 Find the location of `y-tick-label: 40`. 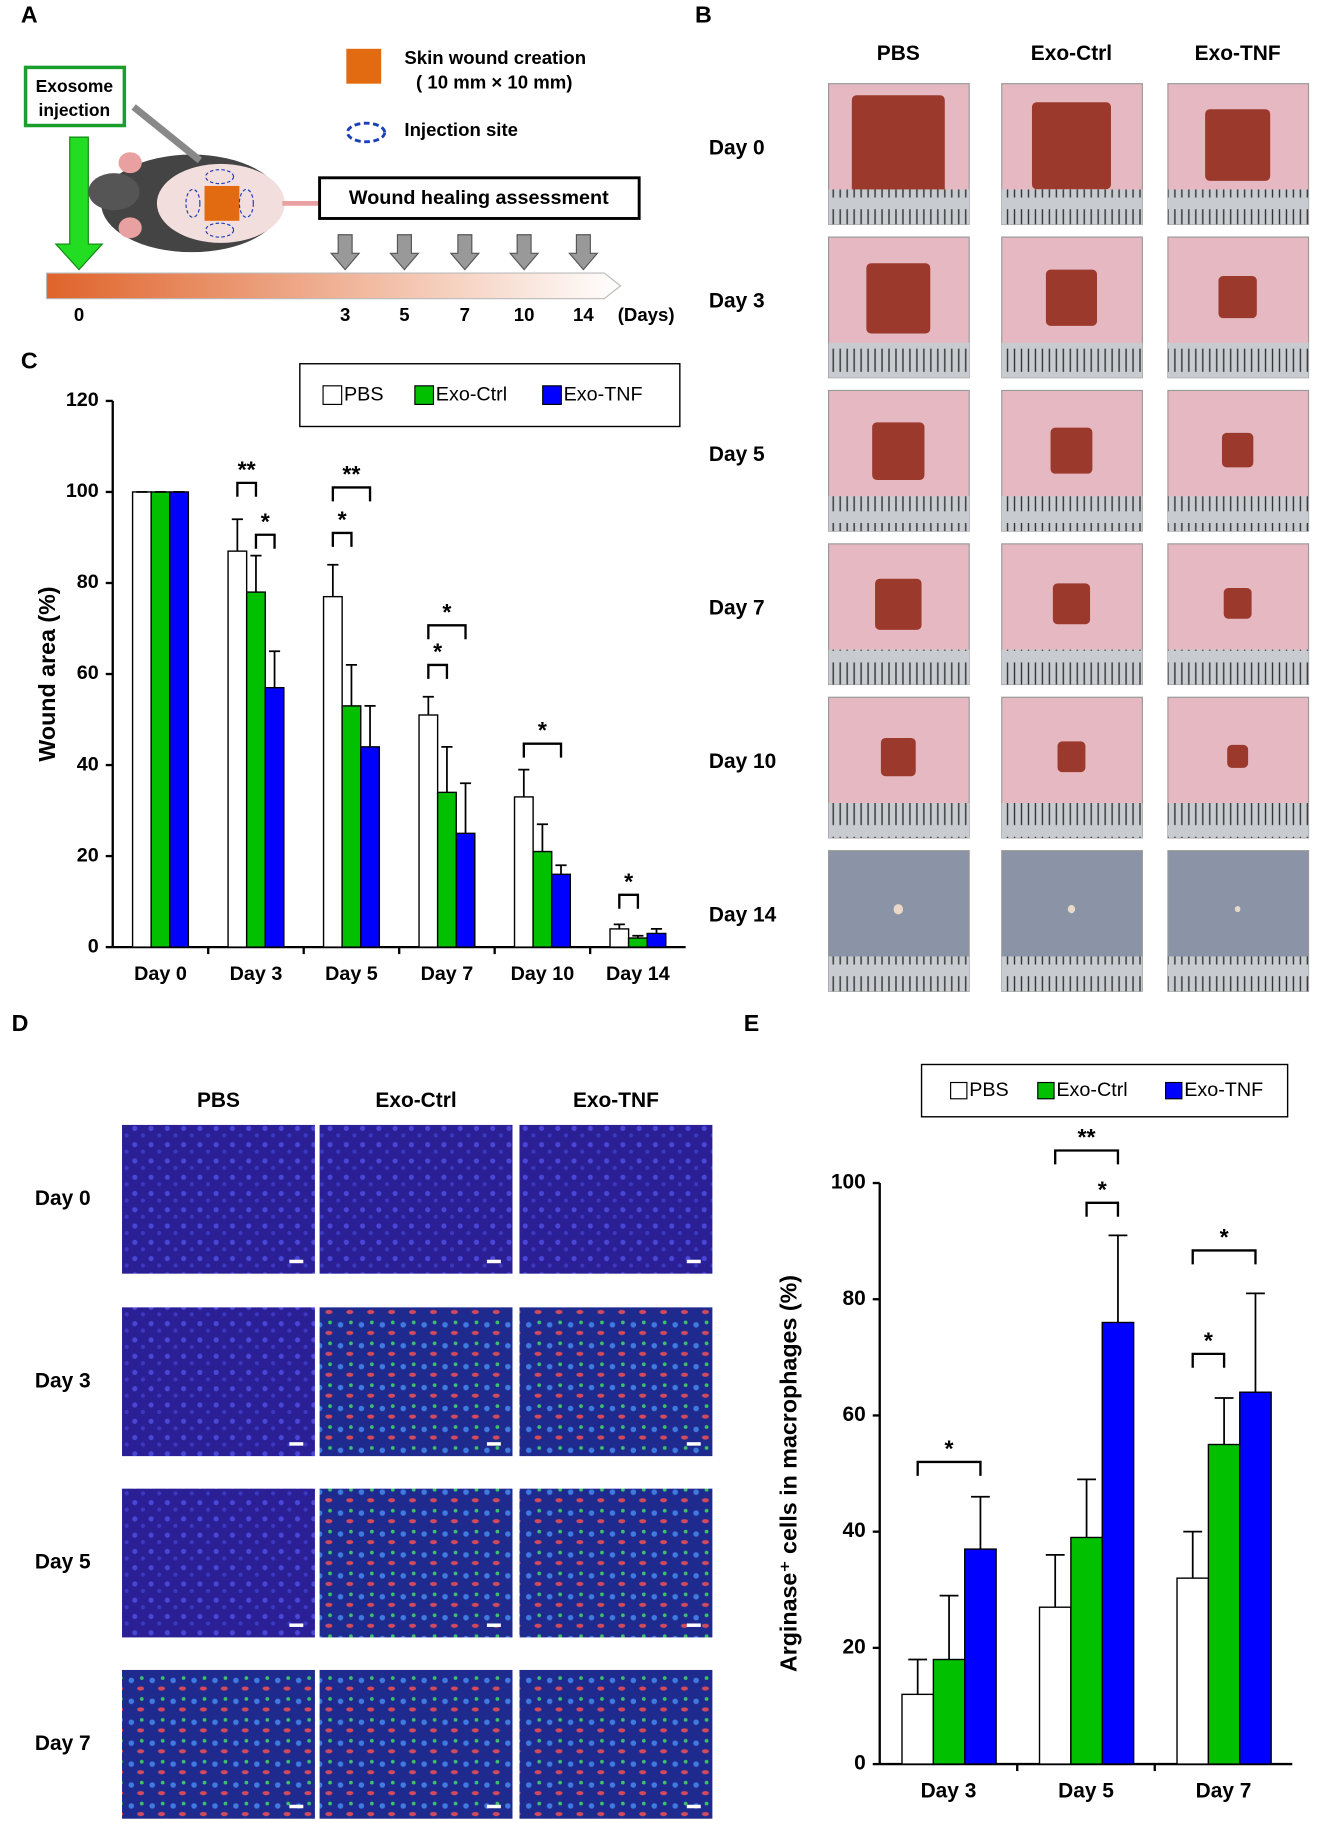

y-tick-label: 40 is located at coordinates (854, 1530).